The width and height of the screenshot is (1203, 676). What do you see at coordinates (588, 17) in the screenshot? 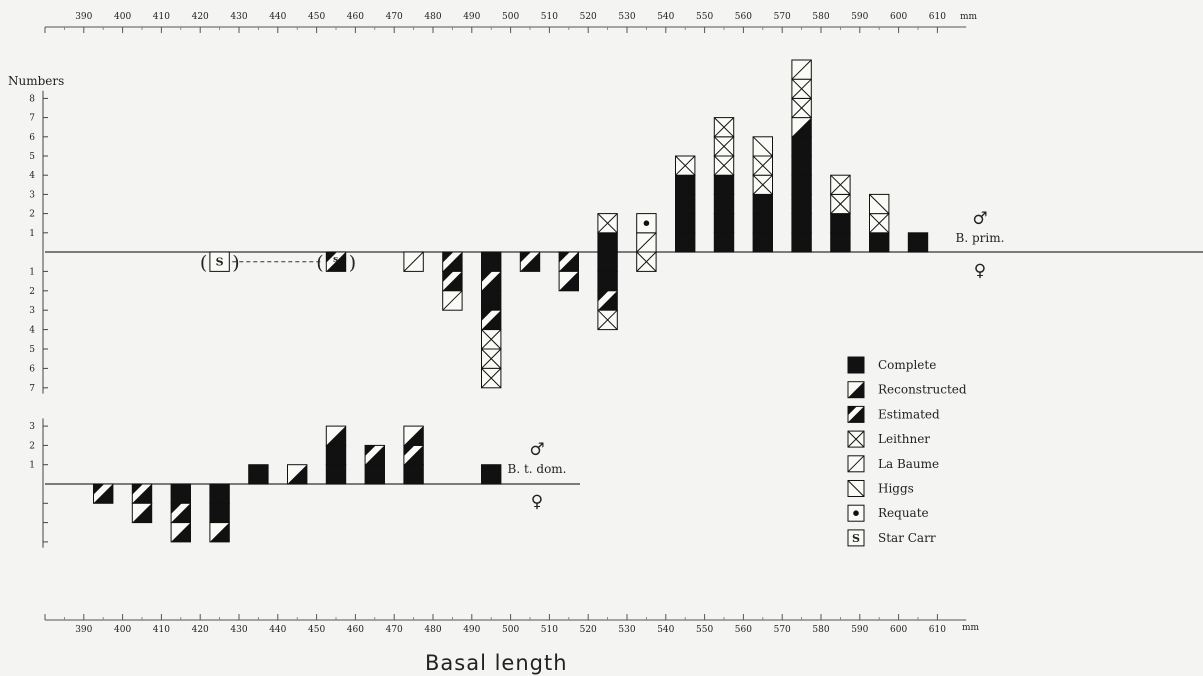
I see `x-tick-label: 520` at bounding box center [588, 17].